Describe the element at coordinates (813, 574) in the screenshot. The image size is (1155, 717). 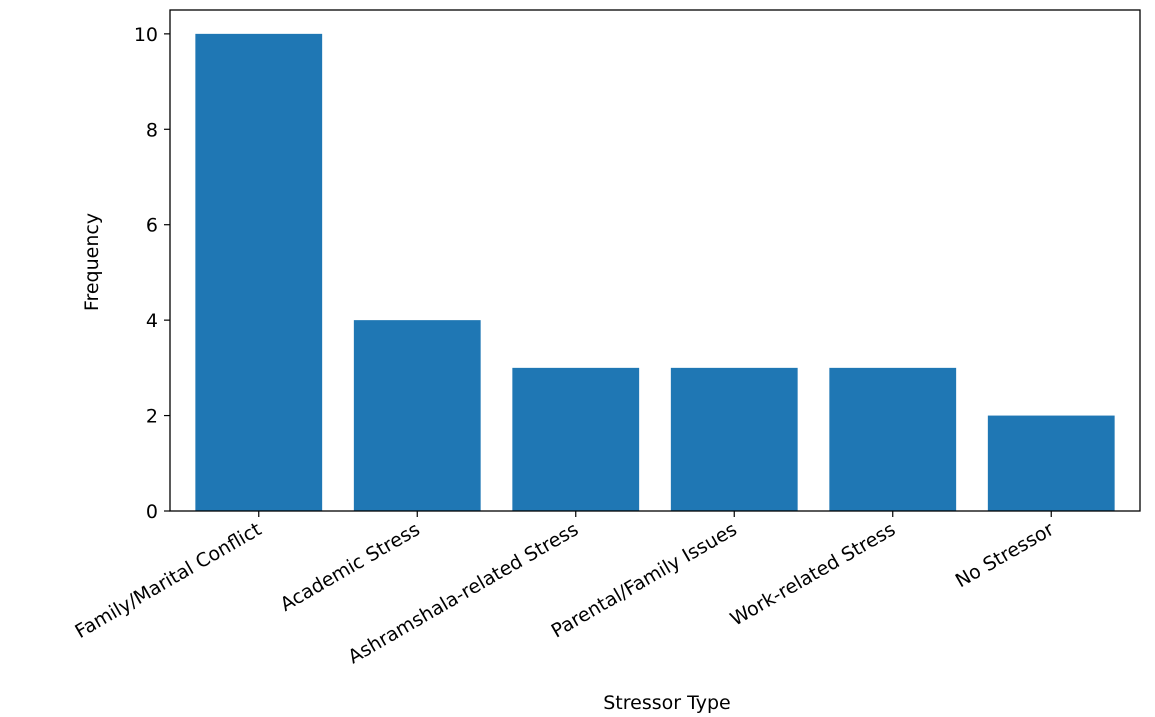
I see `x-tick-label: Work-related Stress` at that location.